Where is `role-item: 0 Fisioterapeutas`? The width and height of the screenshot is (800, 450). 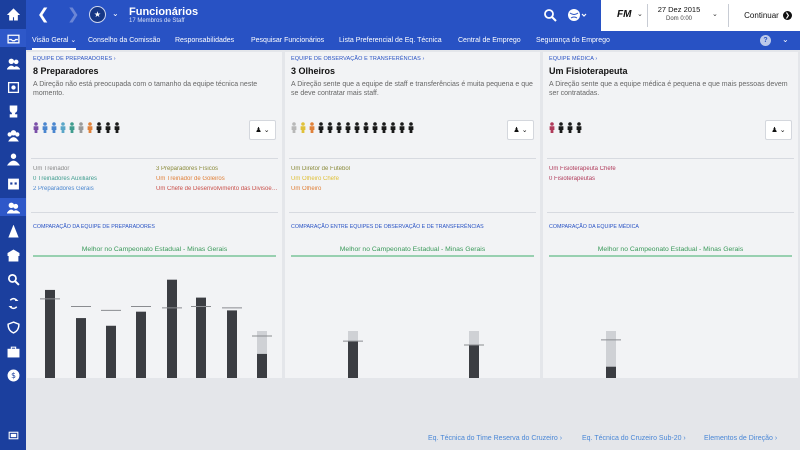 role-item: 0 Fisioterapeutas is located at coordinates (572, 179).